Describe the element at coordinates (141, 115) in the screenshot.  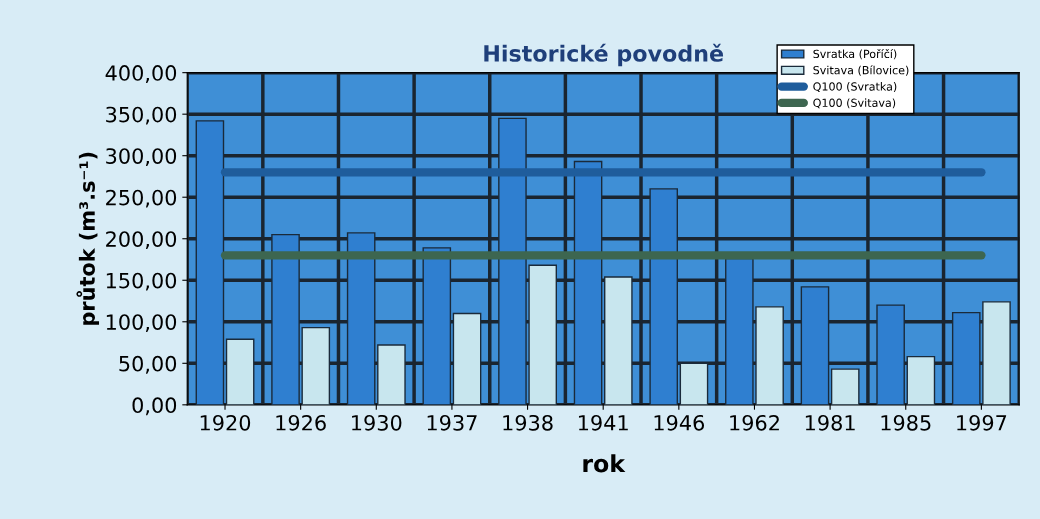
I see `y-tick-label: 350,00` at that location.